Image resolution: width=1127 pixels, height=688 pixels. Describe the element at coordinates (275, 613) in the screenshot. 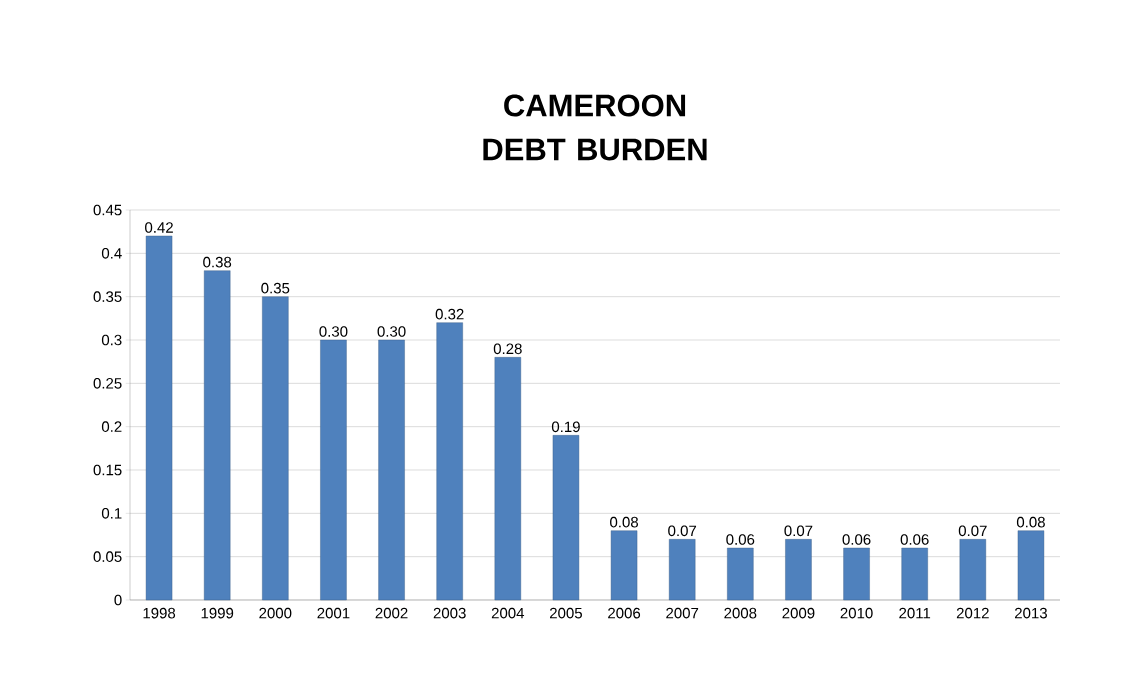

I see `x-tick-label: 2000` at that location.